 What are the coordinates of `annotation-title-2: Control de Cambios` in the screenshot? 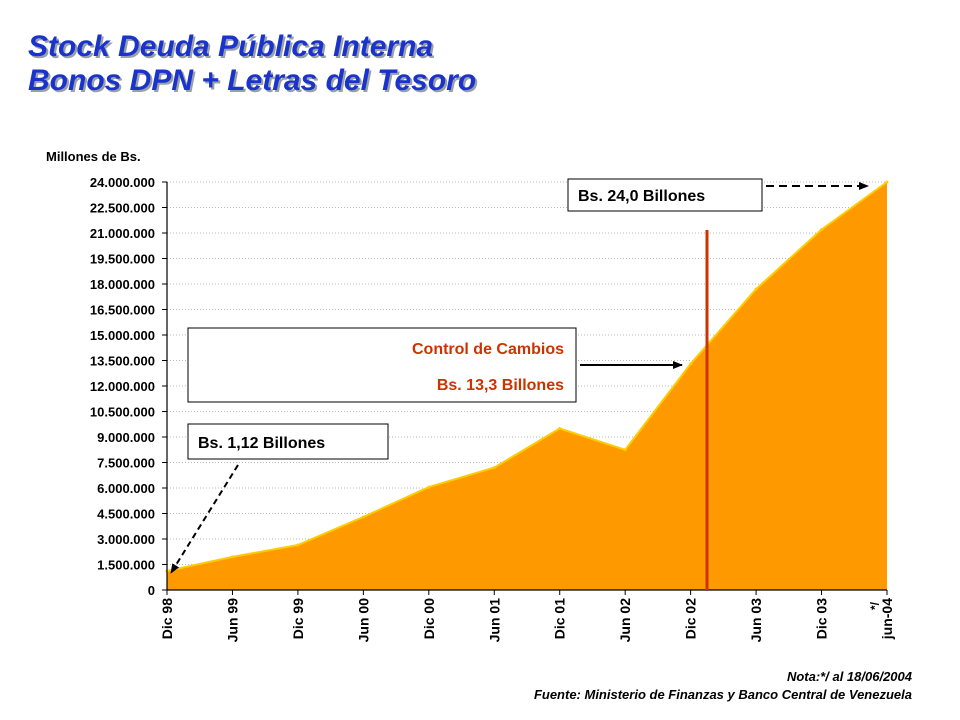 It's located at (488, 349).